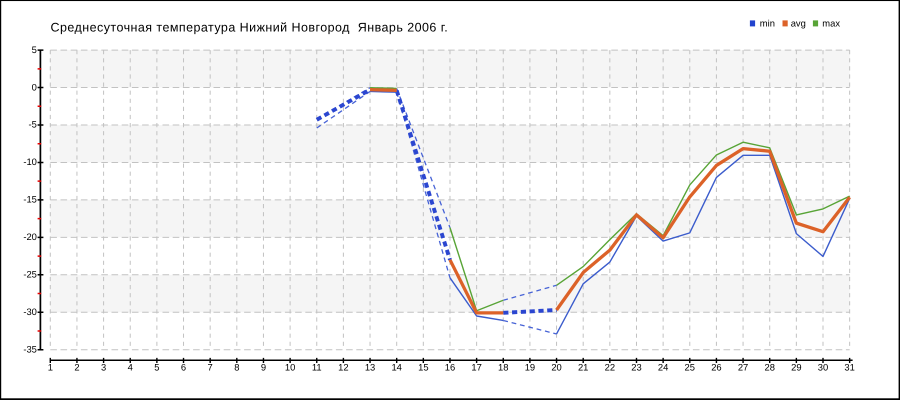 This screenshot has width=900, height=400. I want to click on svg-text: 11, so click(317, 367).